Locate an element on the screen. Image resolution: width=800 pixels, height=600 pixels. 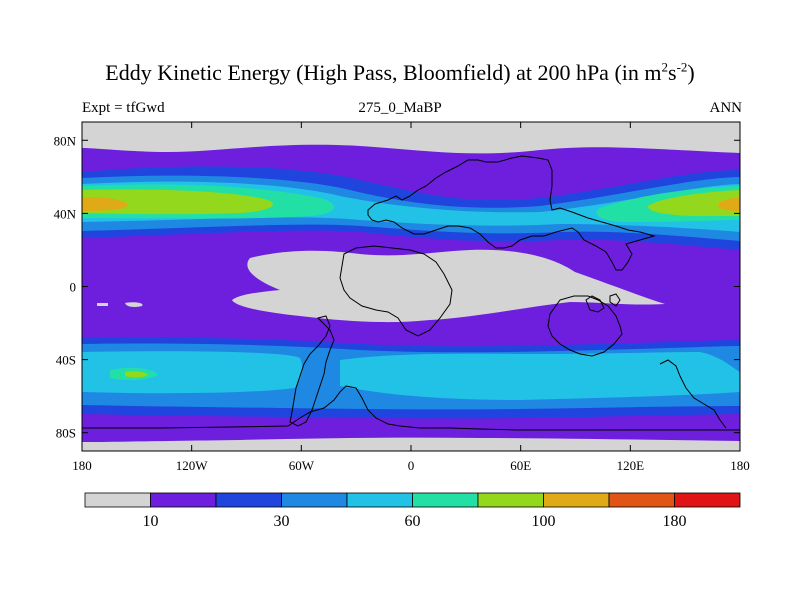
y-tick-label: 80N is located at coordinates (65, 140).